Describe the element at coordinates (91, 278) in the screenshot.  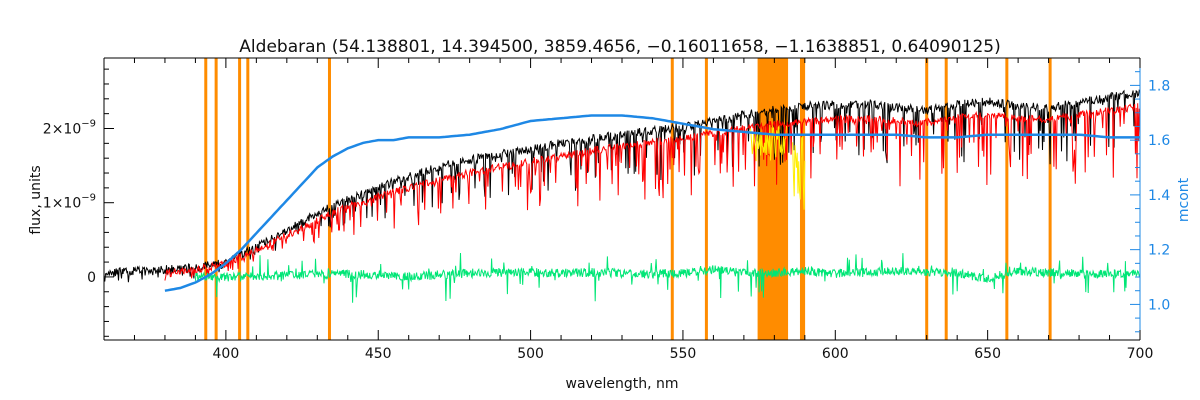
I see `y-tick-label: 0` at that location.